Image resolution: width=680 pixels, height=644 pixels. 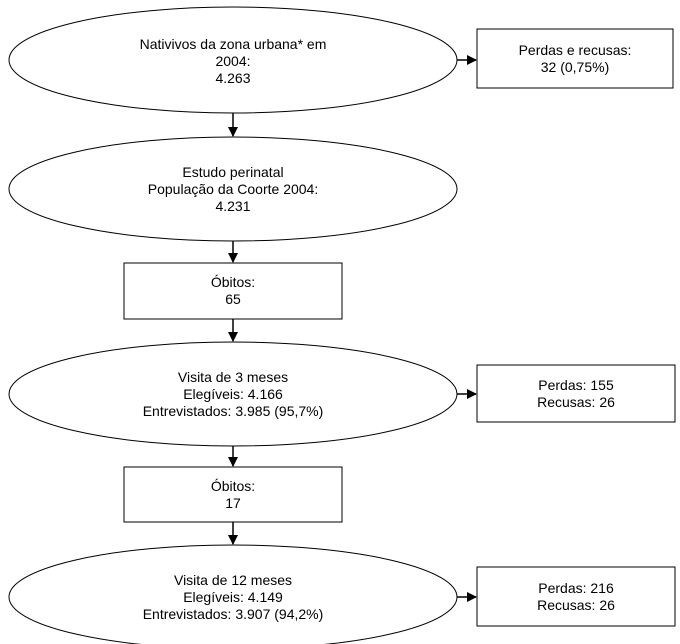 What do you see at coordinates (575, 49) in the screenshot?
I see `perdas-recusas-1-line1: Perdas e recusas:` at bounding box center [575, 49].